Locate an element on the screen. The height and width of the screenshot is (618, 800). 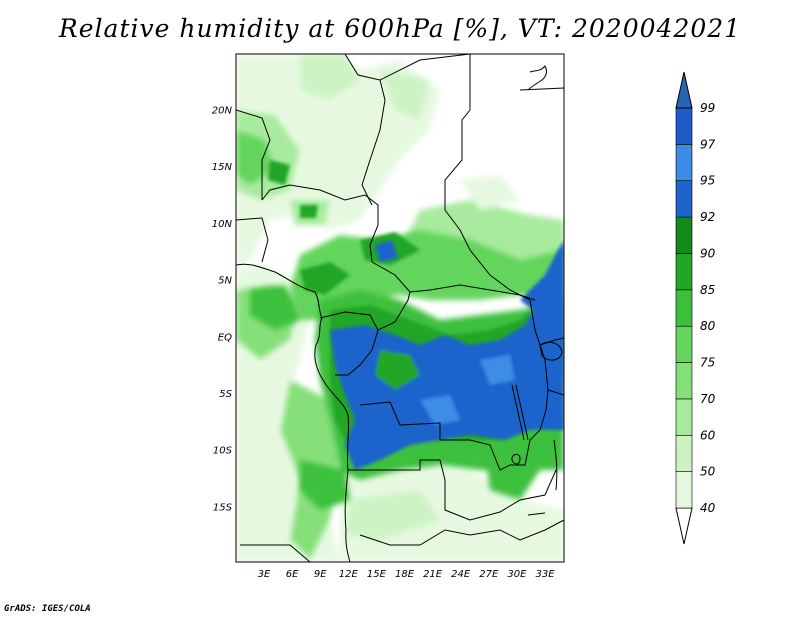
colorbar-legend: 40 50 60 70 75 80 85 90 92 95 97 99 is located at coordinates (695, 308).